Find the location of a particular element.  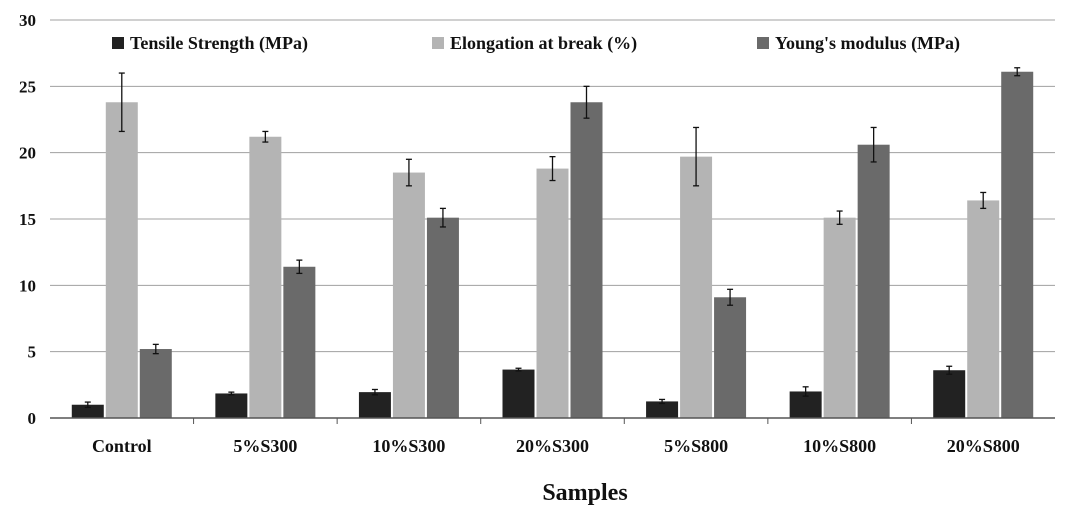

legend-item: Tensile Strength (MPa) is located at coordinates (210, 43).